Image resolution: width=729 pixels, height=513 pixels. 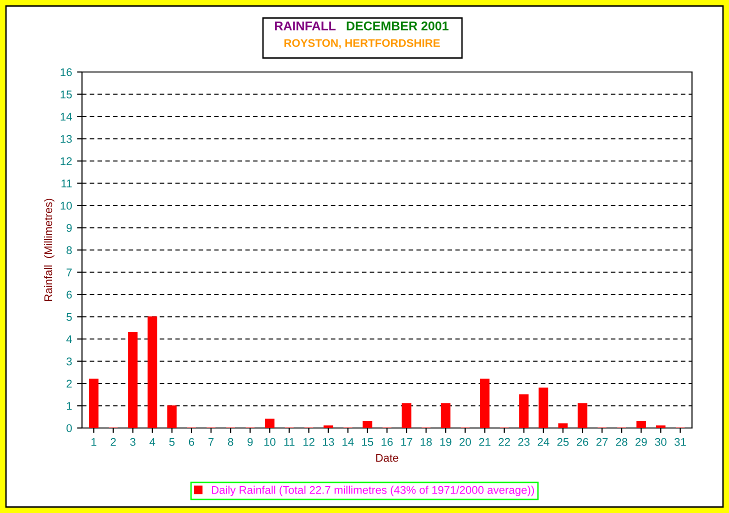 I want to click on x-tick-label: 21, so click(x=484, y=442).